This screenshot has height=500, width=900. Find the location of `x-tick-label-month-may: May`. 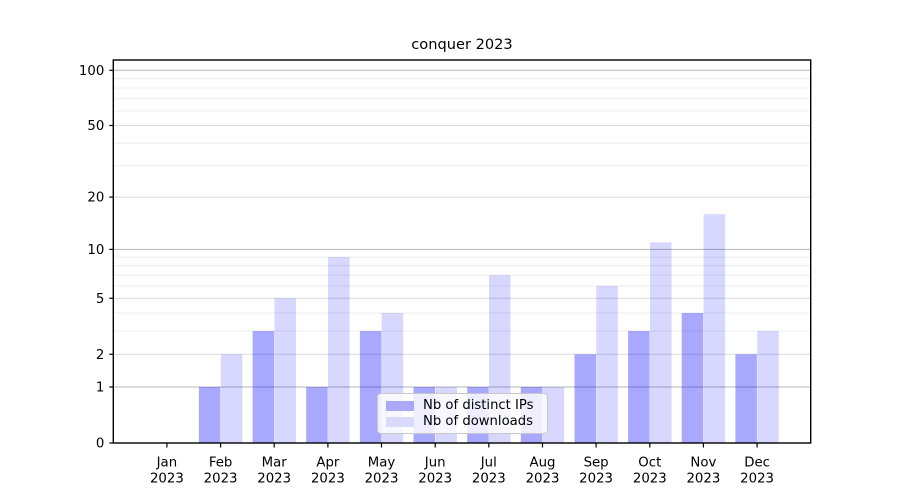

x-tick-label-month-may: May is located at coordinates (382, 463).